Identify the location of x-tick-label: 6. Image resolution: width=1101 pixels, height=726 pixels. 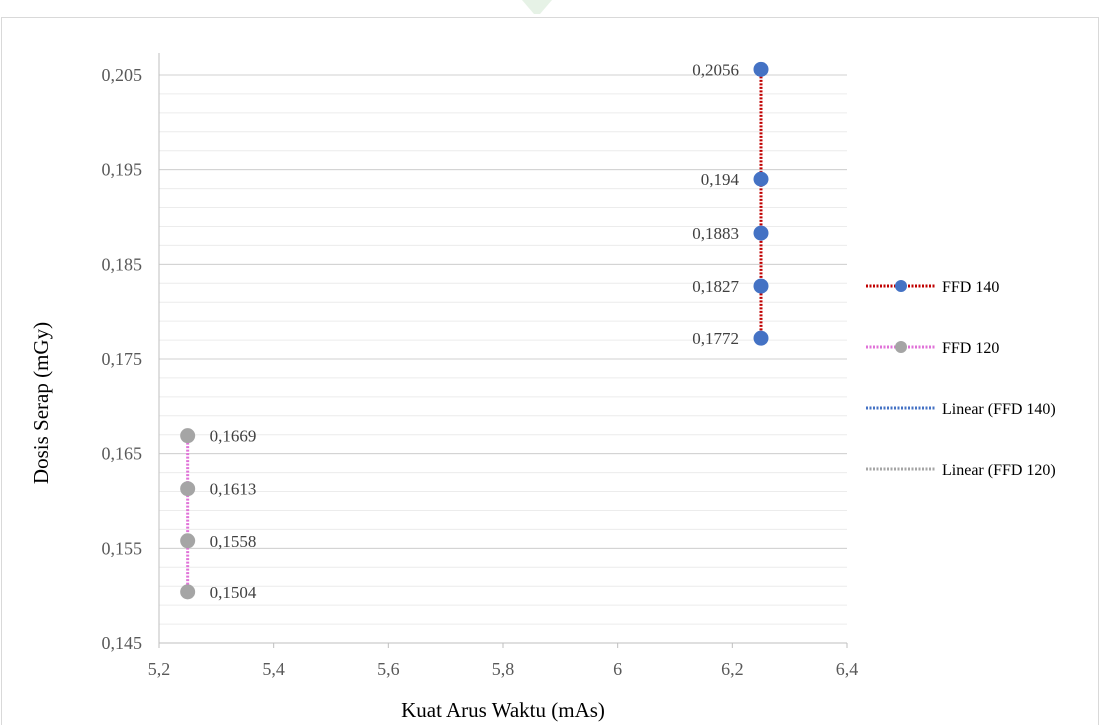
(617, 669).